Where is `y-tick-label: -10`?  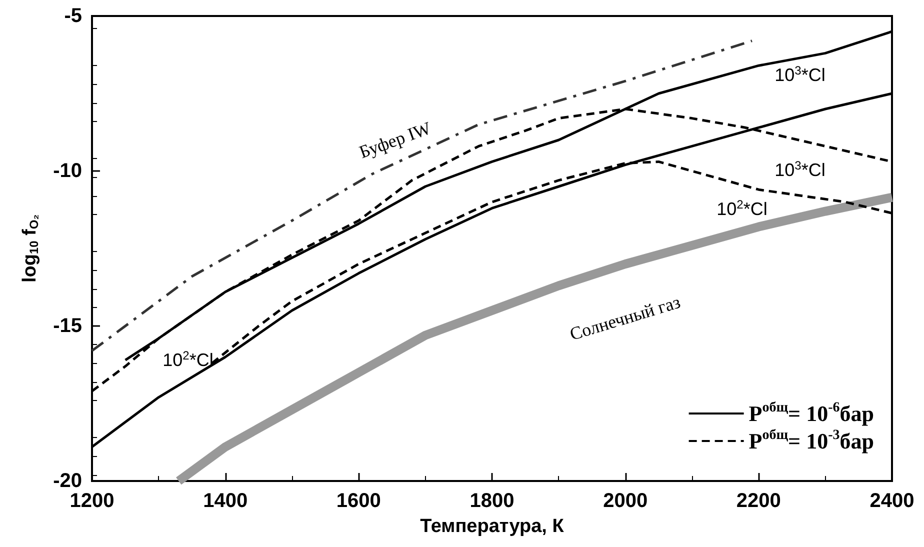
y-tick-label: -10 is located at coordinates (67, 171).